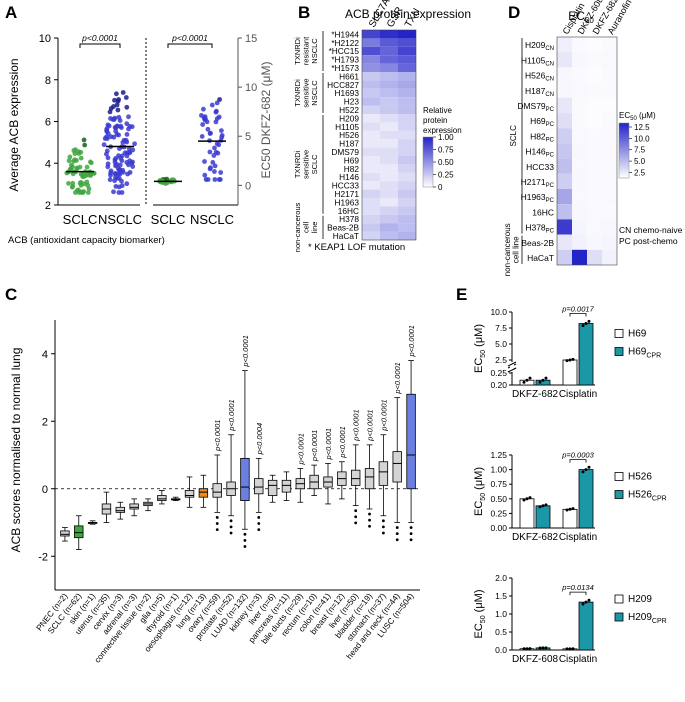  Describe the element at coordinates (640, 161) in the screenshot. I see `panel-d-legend-tick-label: 5.0` at that location.